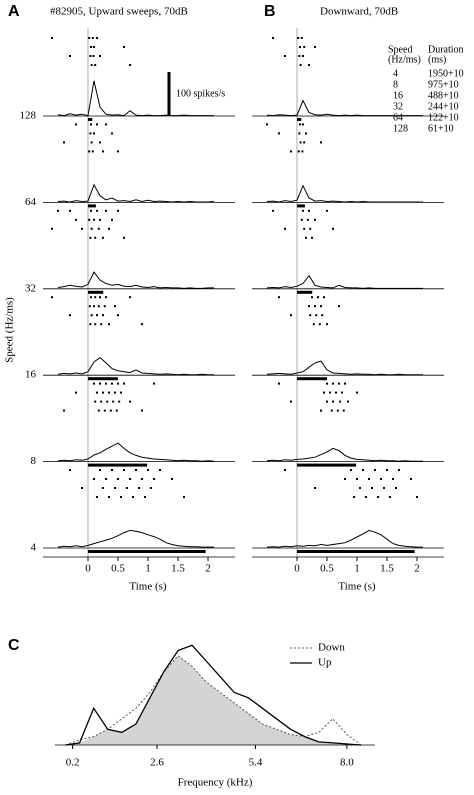  What do you see at coordinates (256, 763) in the screenshot?
I see `x-tick-label: 5.4` at bounding box center [256, 763].